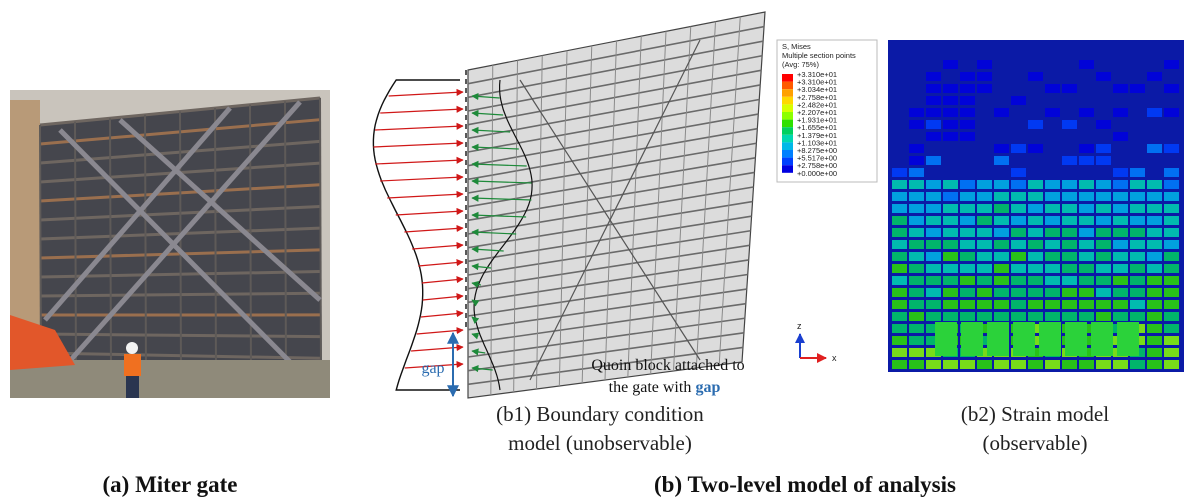 The height and width of the screenshot is (502, 1192). What do you see at coordinates (787, 169) in the screenshot?
I see `legend-swatch` at bounding box center [787, 169].